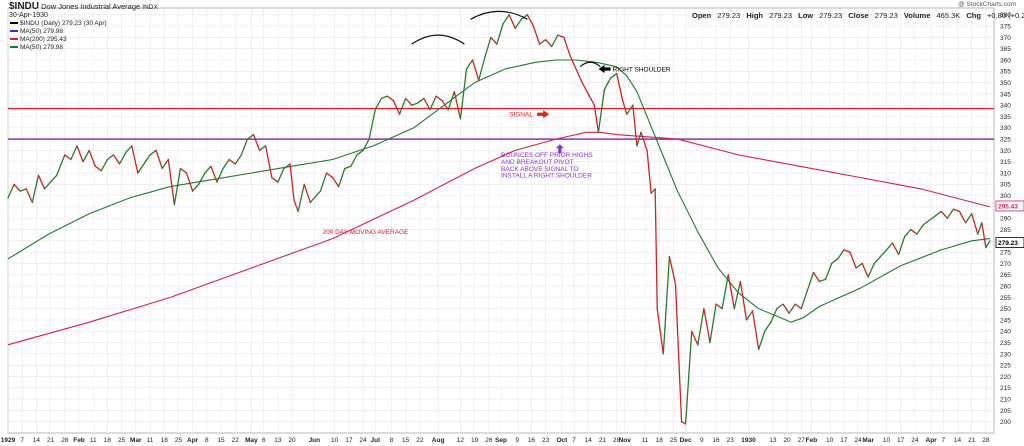  What do you see at coordinates (365, 232) in the screenshot?
I see `annotation-label: 200 DAY MOVING AVERAGE` at bounding box center [365, 232].